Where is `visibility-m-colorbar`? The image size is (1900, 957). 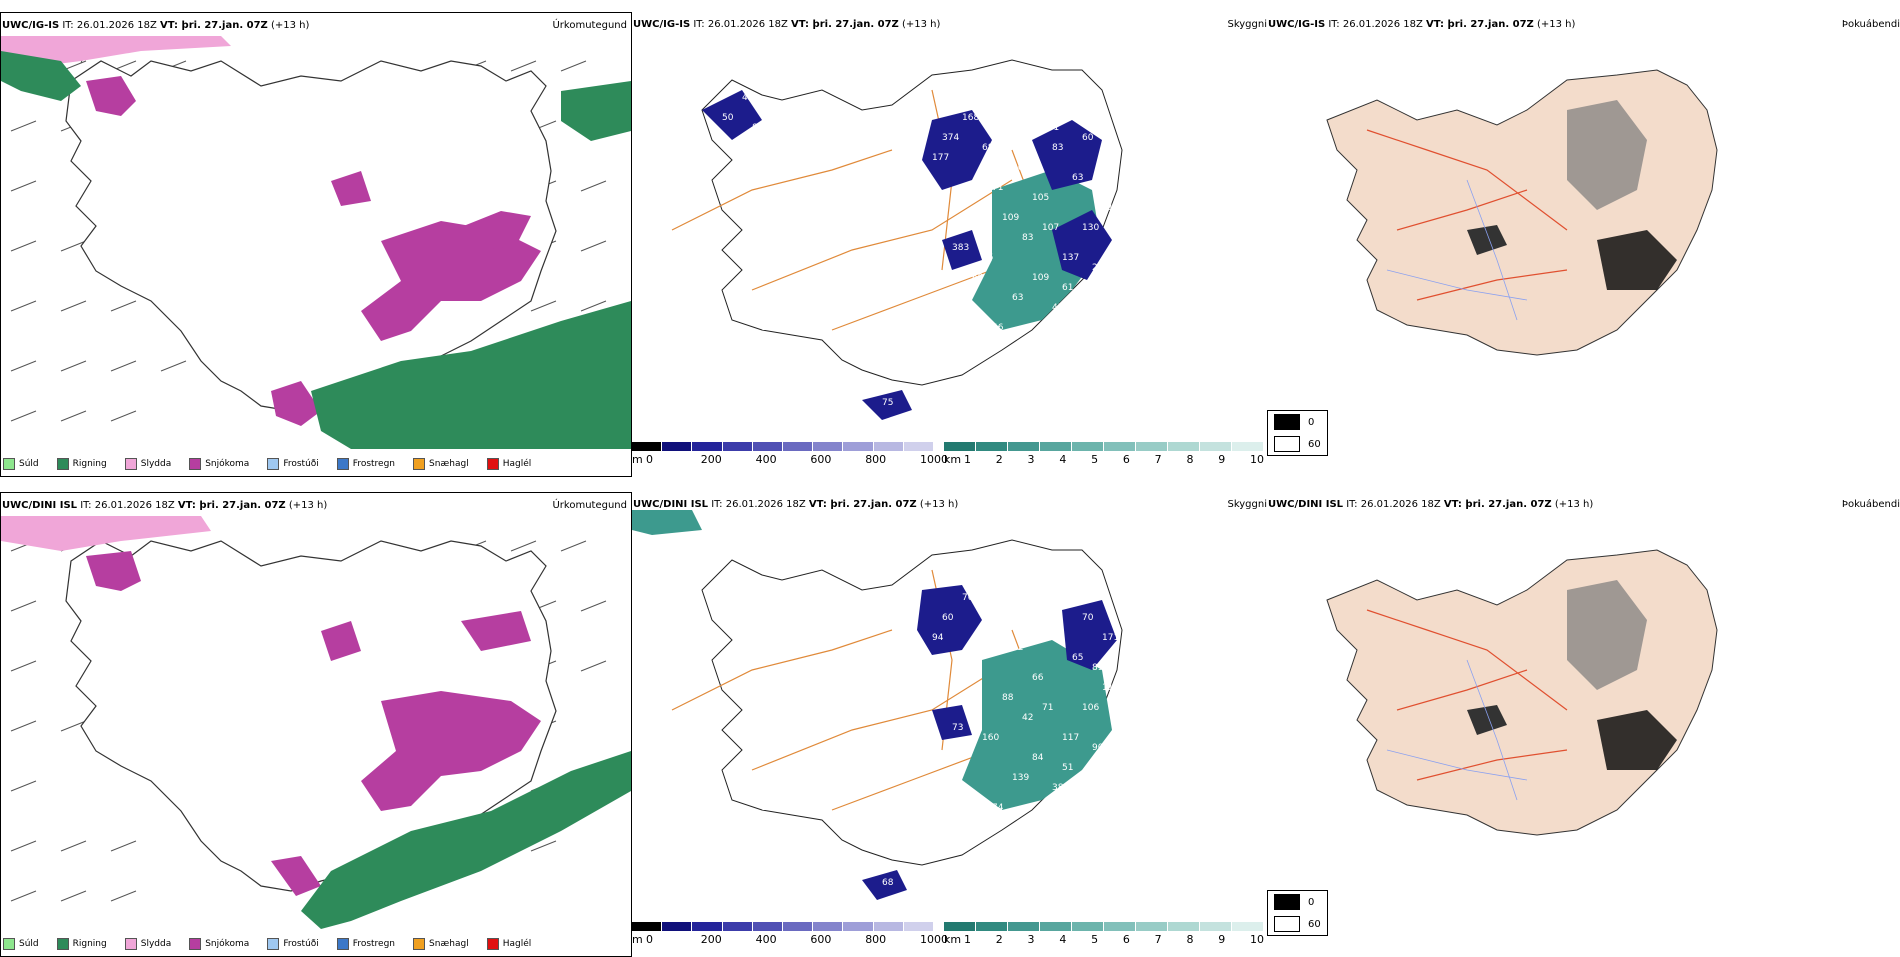 visibility-m-colorbar is located at coordinates (783, 446).